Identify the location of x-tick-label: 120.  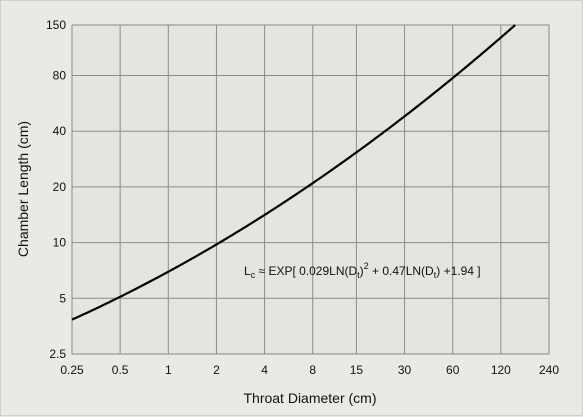
(501, 370).